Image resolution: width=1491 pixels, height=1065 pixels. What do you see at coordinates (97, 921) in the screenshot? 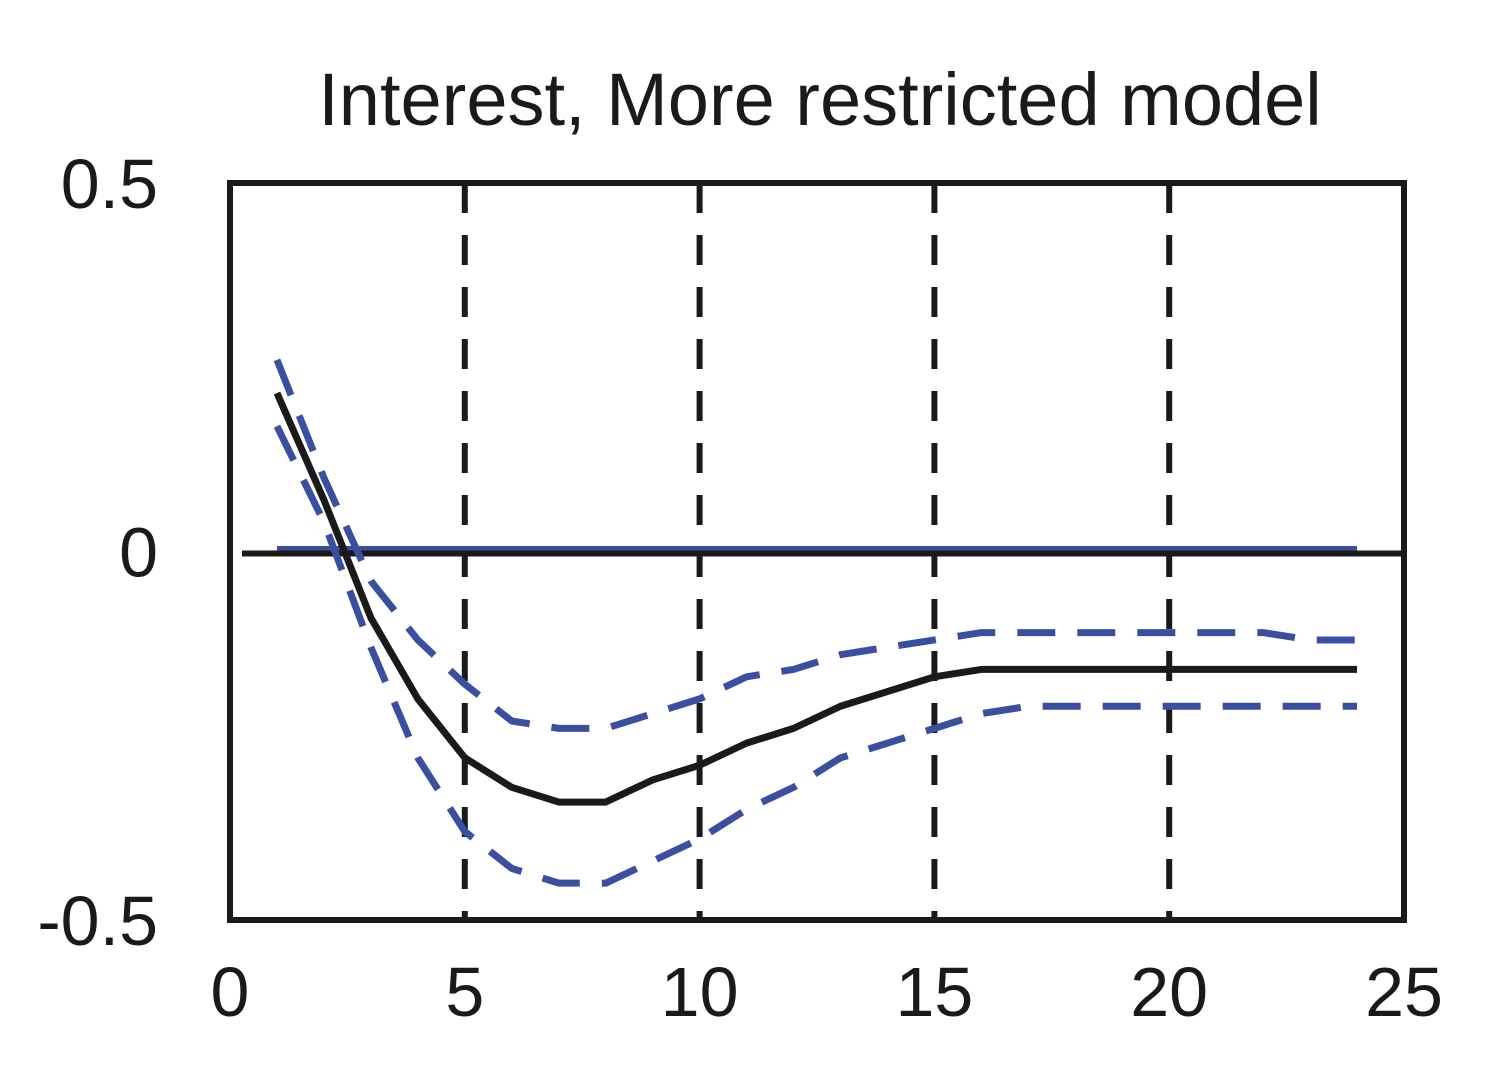
I see `y-tick-label--0.5: -0.5` at bounding box center [97, 921].